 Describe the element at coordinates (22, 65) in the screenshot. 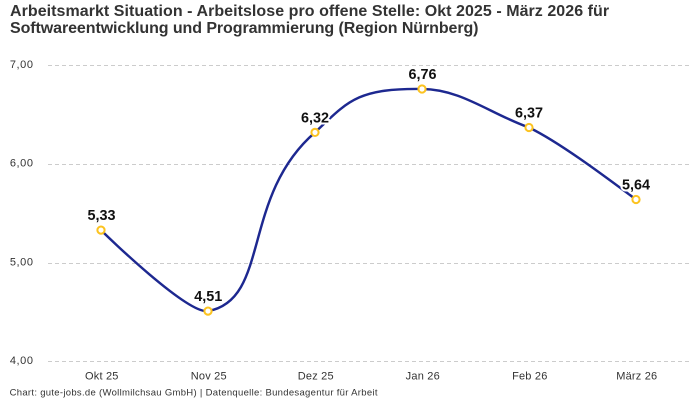

I see `svg-text: 7,00` at that location.